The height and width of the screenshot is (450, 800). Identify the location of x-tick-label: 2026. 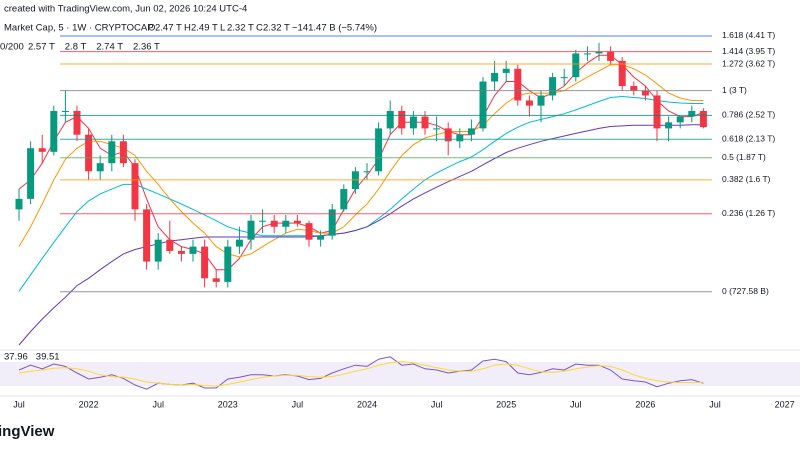
(645, 404).